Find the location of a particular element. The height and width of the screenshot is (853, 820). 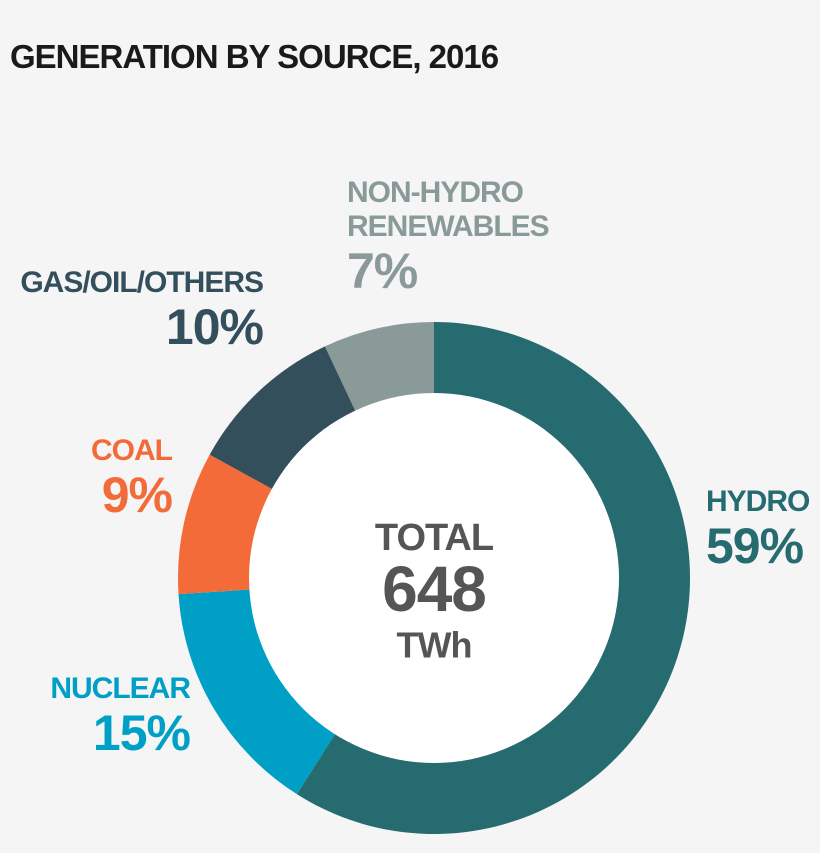

center-total: 648 is located at coordinates (434, 589).